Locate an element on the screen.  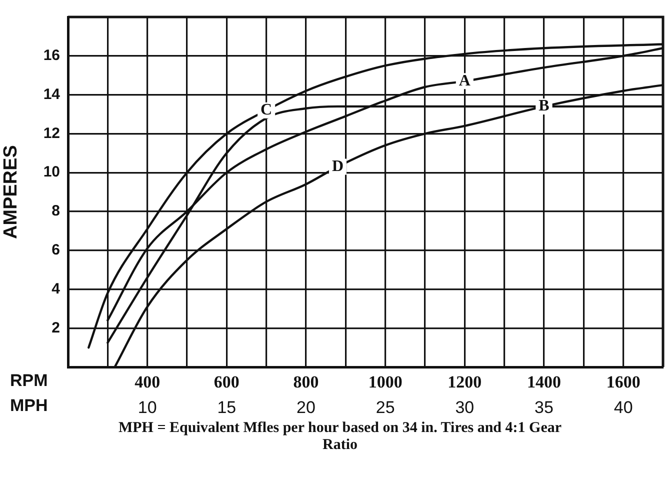
x-tick-label: 1400 is located at coordinates (544, 382).